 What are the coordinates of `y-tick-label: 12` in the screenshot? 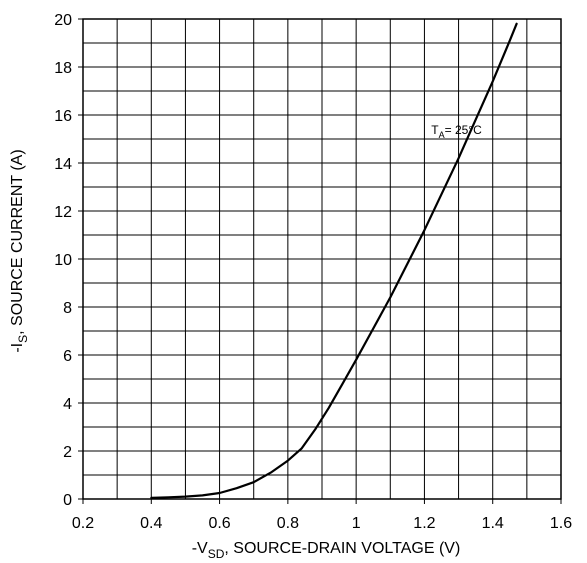 It's located at (63, 212).